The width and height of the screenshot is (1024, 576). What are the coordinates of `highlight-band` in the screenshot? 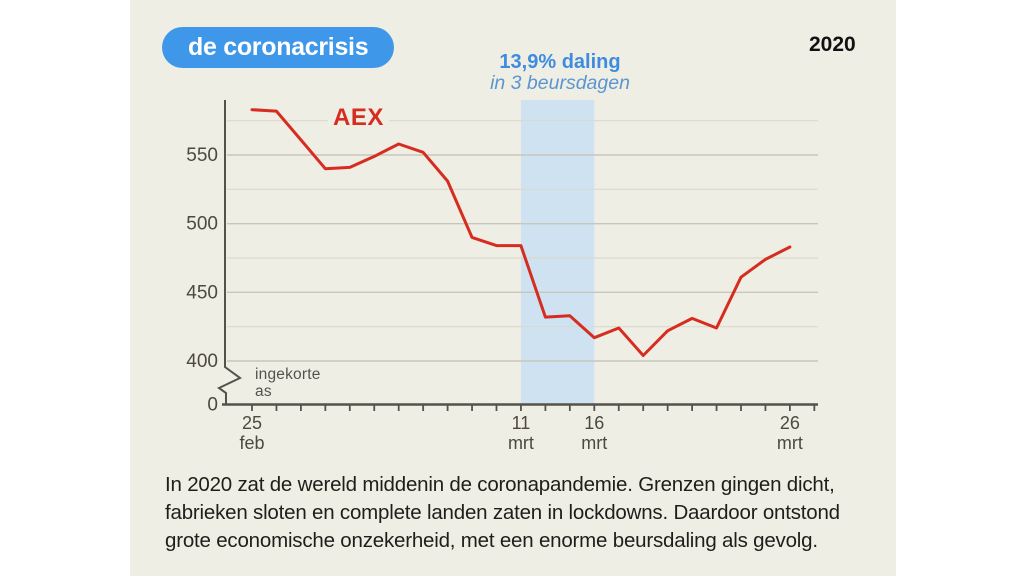 It's located at (557, 252).